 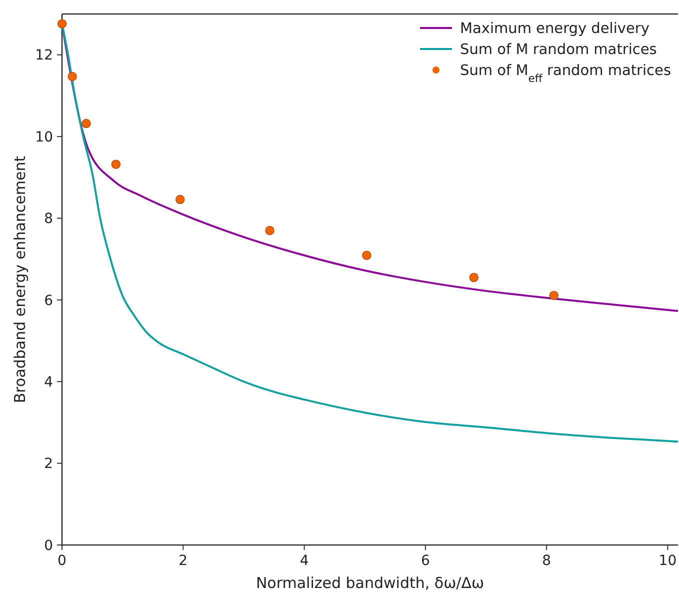 What do you see at coordinates (565, 74) in the screenshot?
I see `legend-label: Sum of M$_{eff}$ random matrices` at bounding box center [565, 74].